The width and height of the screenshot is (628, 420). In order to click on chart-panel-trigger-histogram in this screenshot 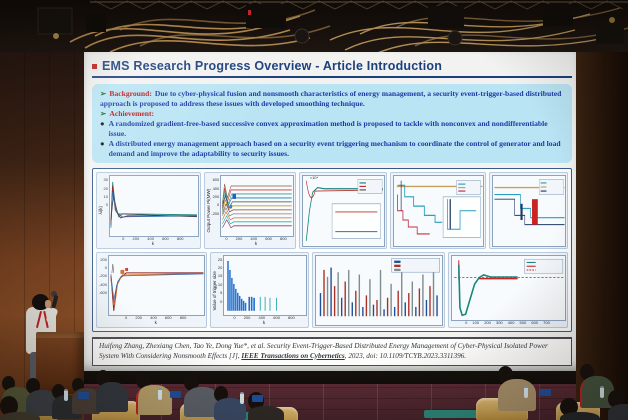, I will do `click(378, 290)`.